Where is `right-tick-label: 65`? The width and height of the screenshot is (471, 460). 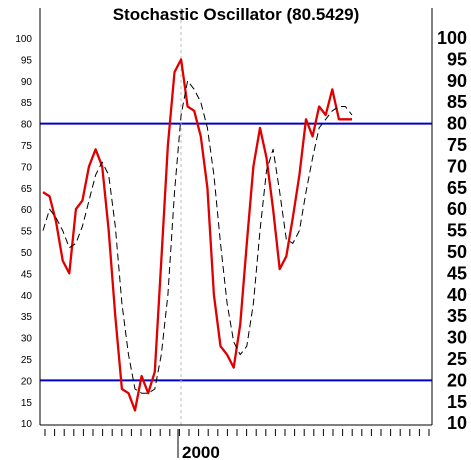 right-tick-label: 65 is located at coordinates (457, 188).